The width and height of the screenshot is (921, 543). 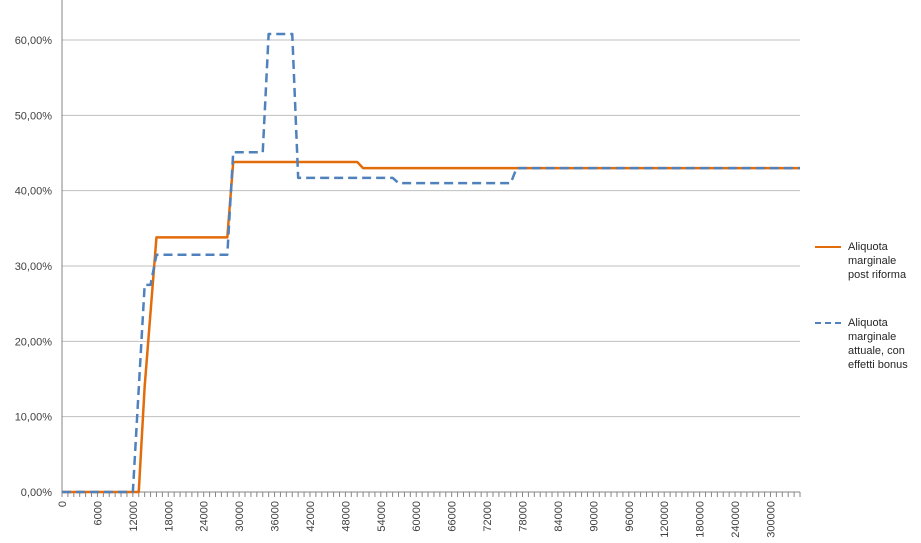 What do you see at coordinates (594, 516) in the screenshot?
I see `x-tick-label: 90000` at bounding box center [594, 516].